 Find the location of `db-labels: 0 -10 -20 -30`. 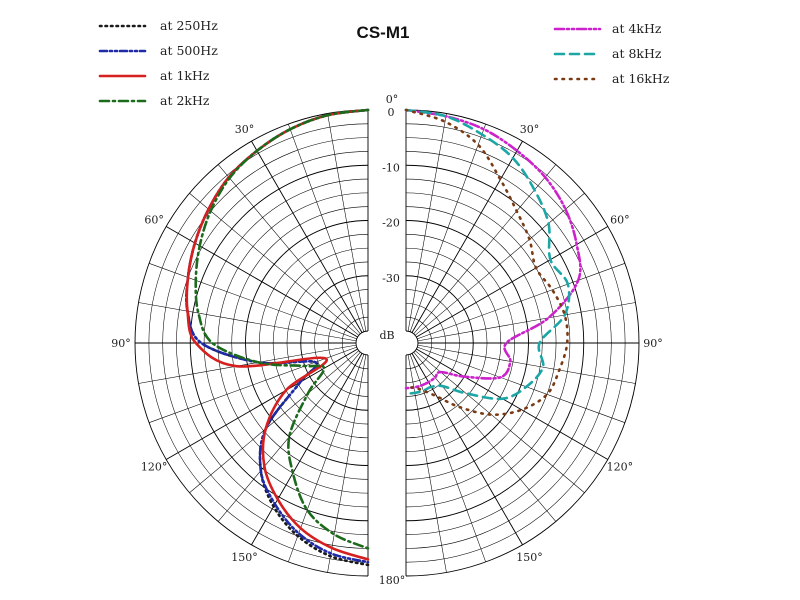

db-labels: 0 -10 -20 -30 is located at coordinates (391, 195).